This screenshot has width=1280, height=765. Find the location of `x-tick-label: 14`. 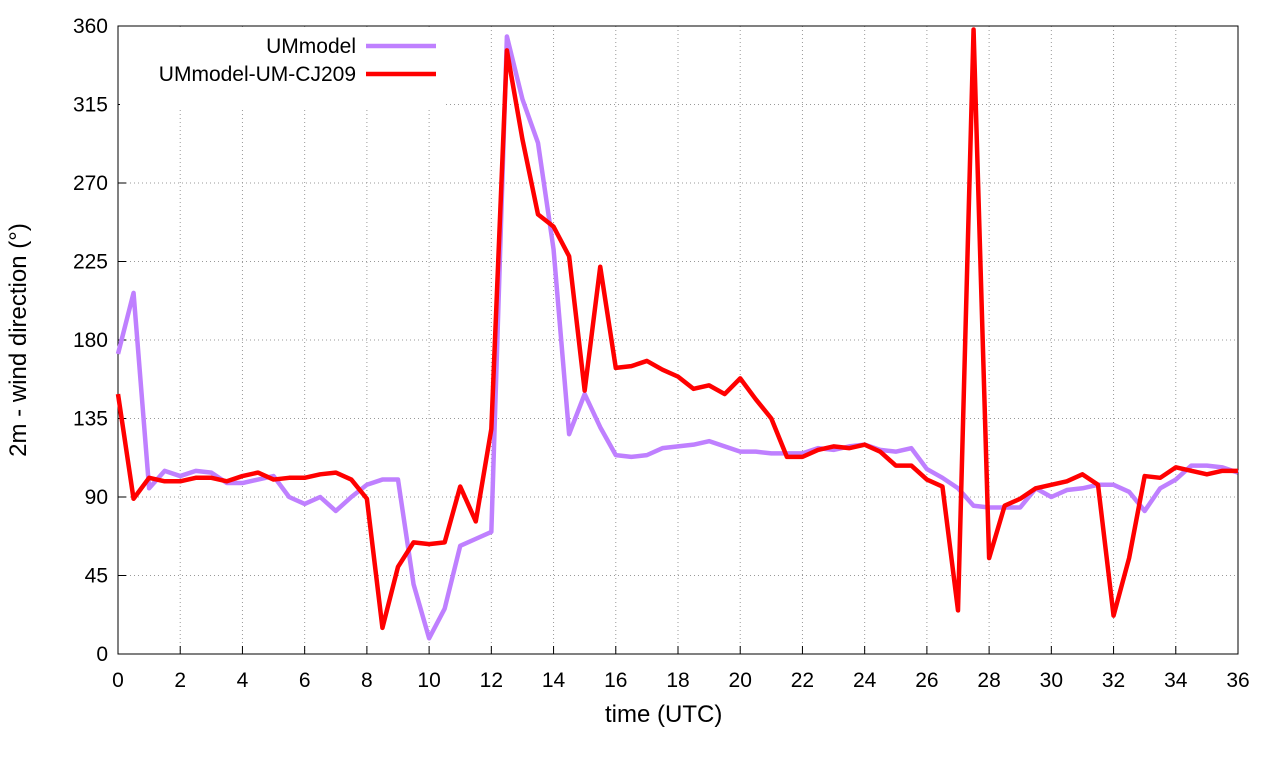

x-tick-label: 14 is located at coordinates (554, 680).